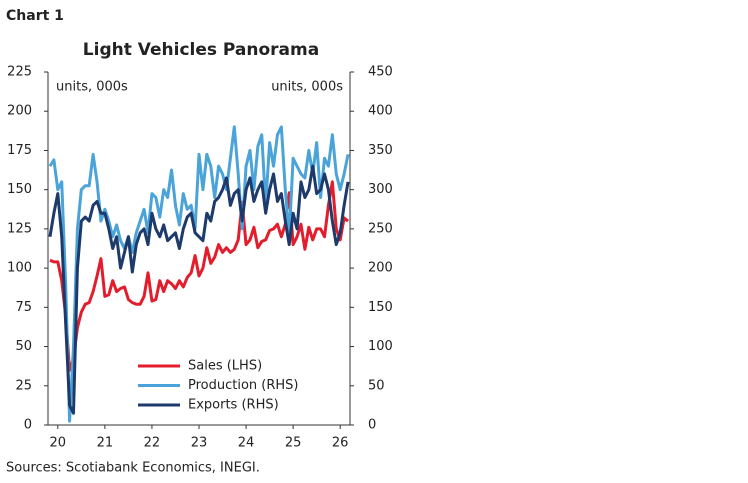 The width and height of the screenshot is (748, 483). Describe the element at coordinates (92, 87) in the screenshot. I see `y-unit-label: units, 000s` at that location.